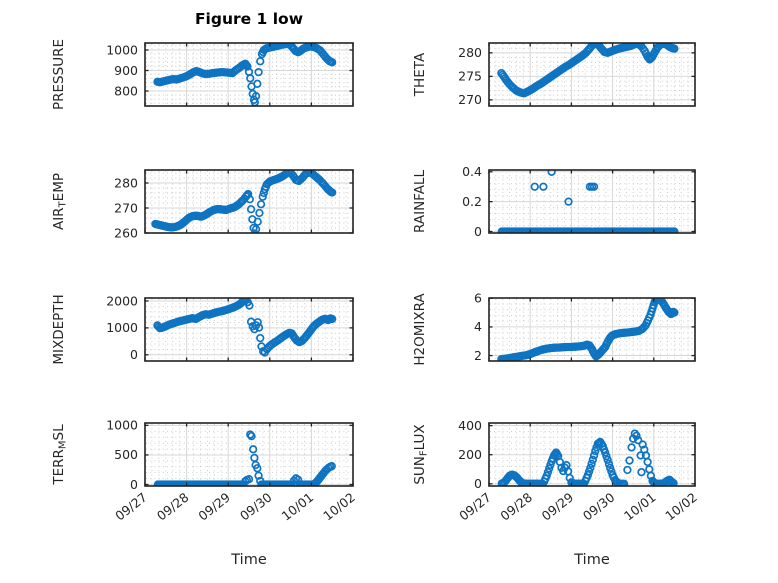 Image resolution: width=778 pixels, height=583 pixels. I want to click on pressure-ylabel: PRESSURE, so click(59, 74).